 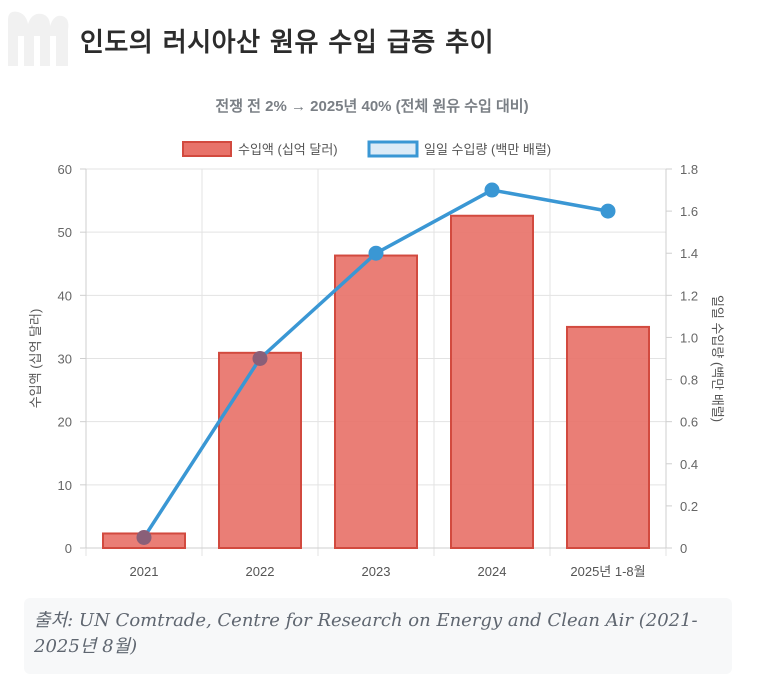 I want to click on page-title: 인도의 러시아산 원유 수입 급증 추이, so click(x=287, y=43).